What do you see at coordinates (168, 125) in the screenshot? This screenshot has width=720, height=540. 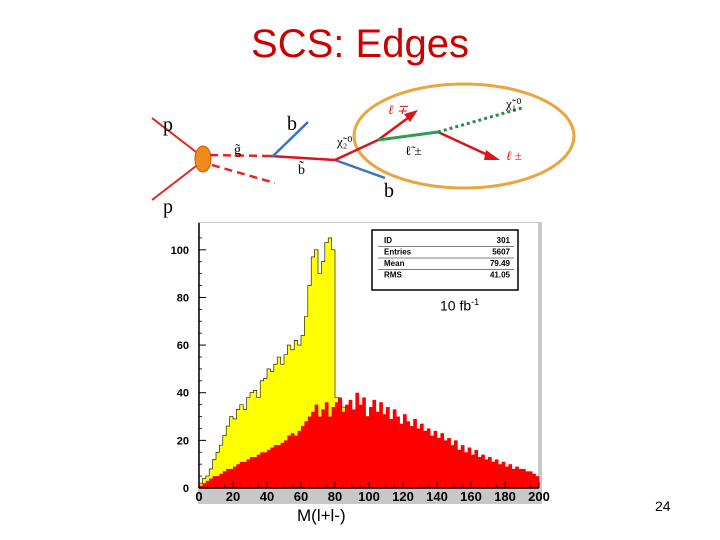 I see `label-p-top: p` at bounding box center [168, 125].